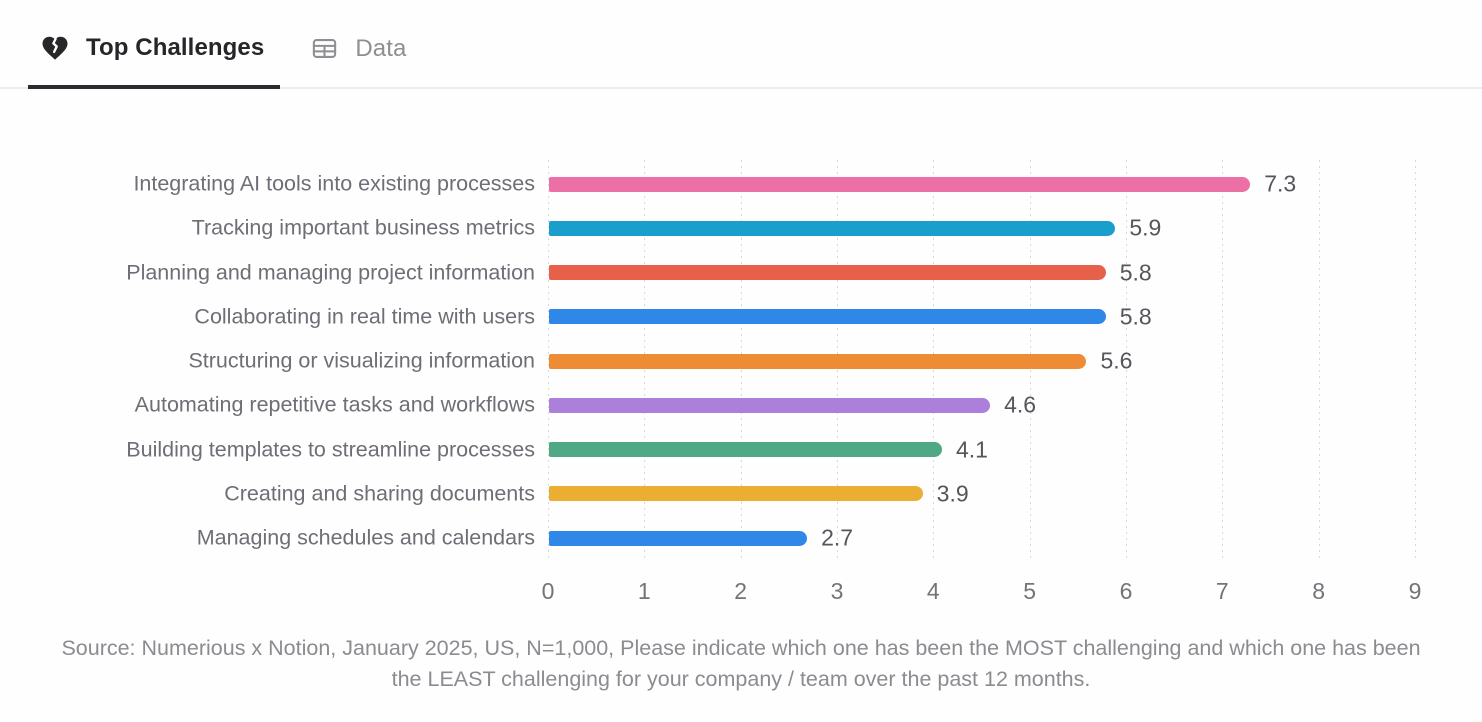 The height and width of the screenshot is (722, 1482). Describe the element at coordinates (1319, 591) in the screenshot. I see `x-axis-tick-label: 8` at that location.